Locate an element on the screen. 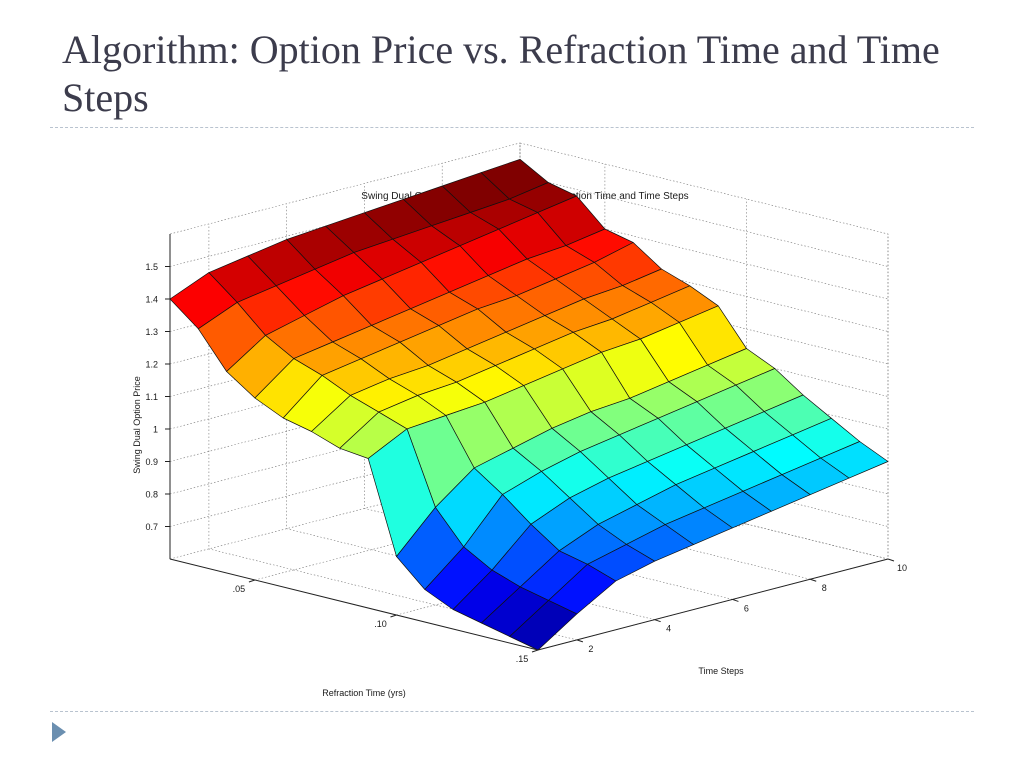 The height and width of the screenshot is (768, 1024). z-tick-label: 1.1 is located at coordinates (151, 397).